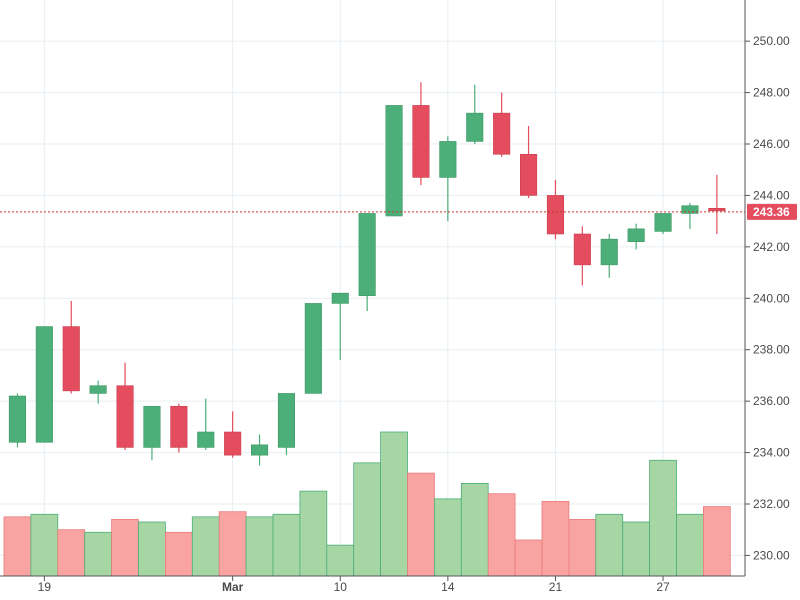 The image size is (800, 600). I want to click on y-tick-label: 230.00, so click(771, 555).